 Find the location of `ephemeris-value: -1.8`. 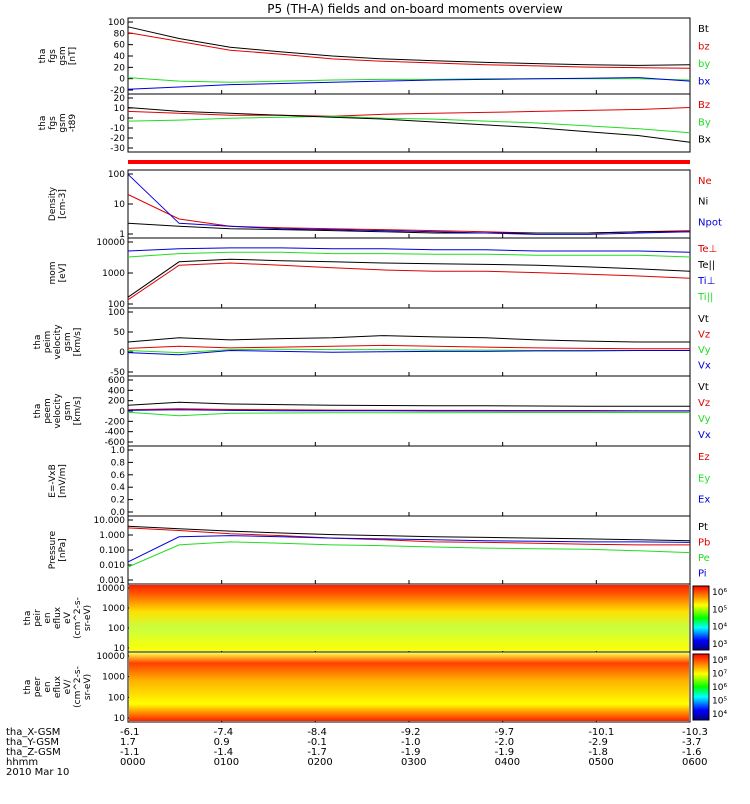

ephemeris-value: -1.8 is located at coordinates (598, 752).